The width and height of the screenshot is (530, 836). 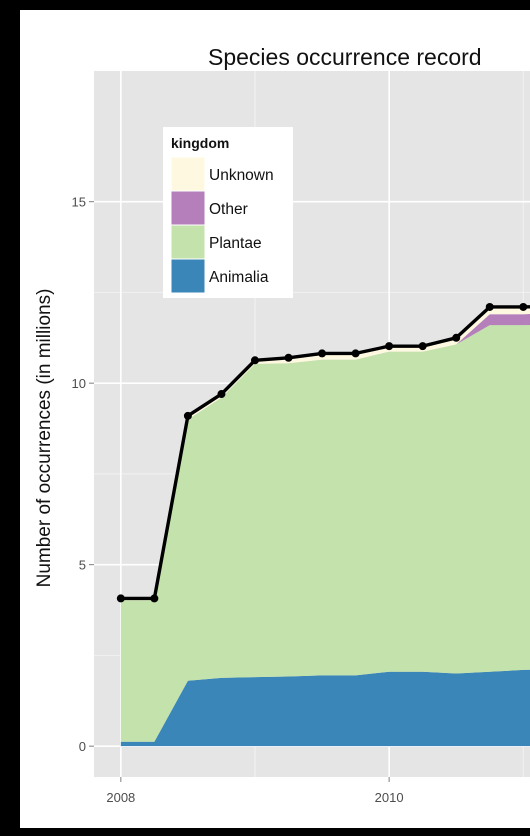 I want to click on chart-title: Species occurrence record, so click(x=345, y=57).